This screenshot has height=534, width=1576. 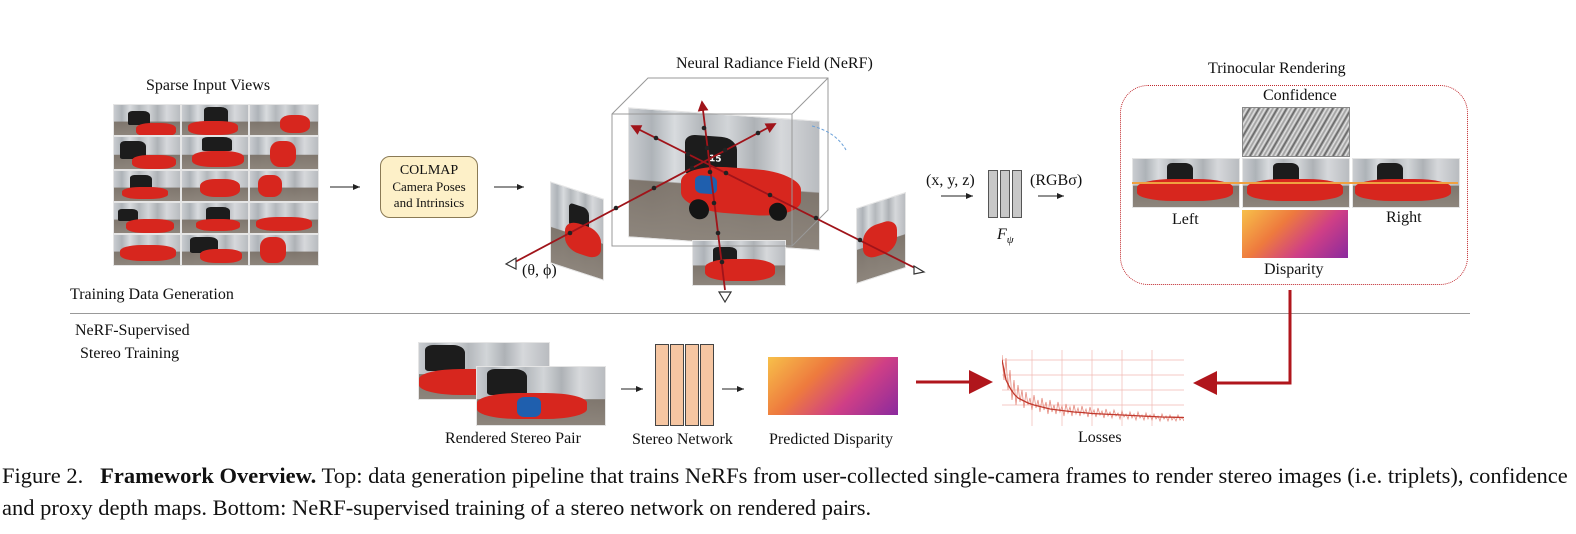 I want to click on colmap-line2: and Intrinsics, so click(x=429, y=202).